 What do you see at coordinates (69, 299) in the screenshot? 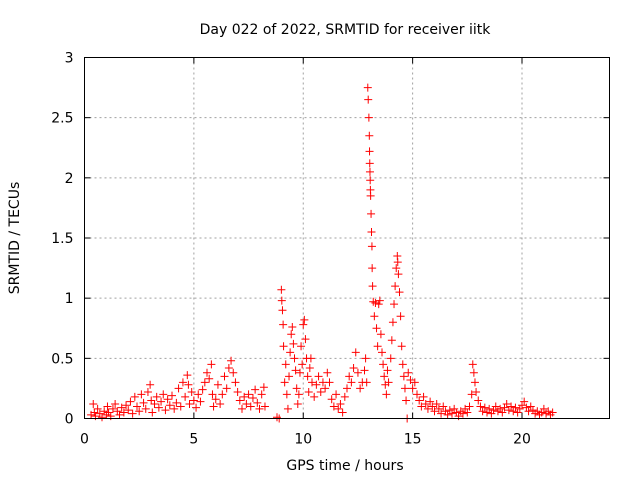
I see `y-tick-label: 1` at bounding box center [69, 299].